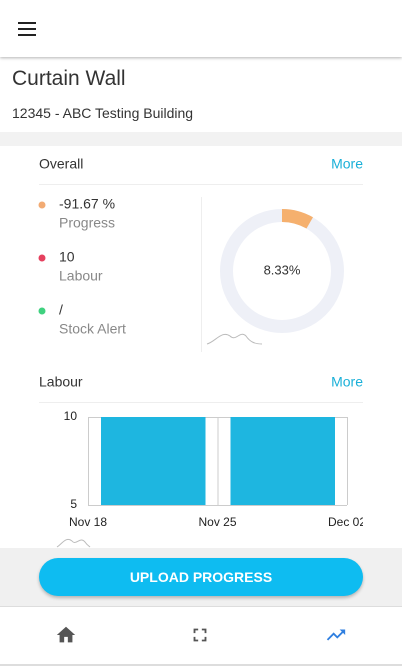 The height and width of the screenshot is (666, 402). Describe the element at coordinates (61, 310) in the screenshot. I see `stat-value: /` at that location.